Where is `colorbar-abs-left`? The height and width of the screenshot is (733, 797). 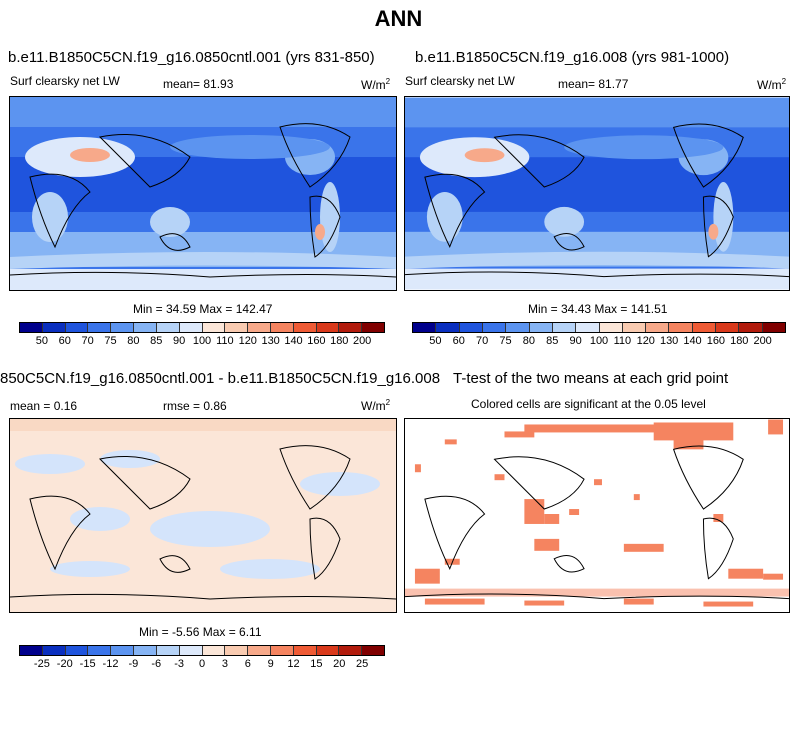 colorbar-abs-left is located at coordinates (202, 327).